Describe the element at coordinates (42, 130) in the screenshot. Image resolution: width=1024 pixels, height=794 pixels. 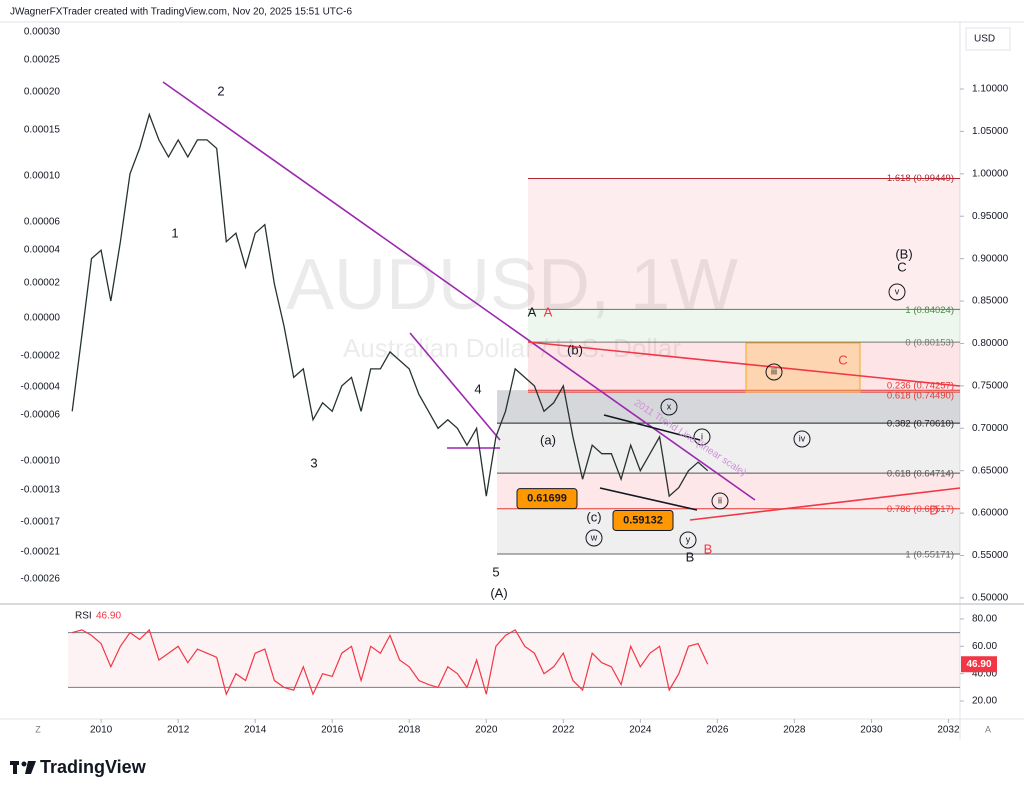
I see `left-axis-label: 0.00015` at that location.